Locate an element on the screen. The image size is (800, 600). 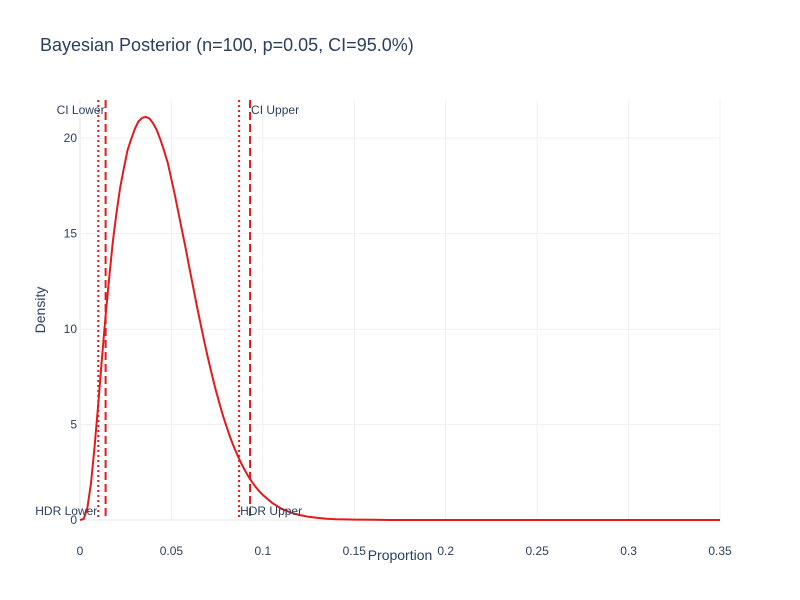
y-tick-label: 15 is located at coordinates (71, 234).